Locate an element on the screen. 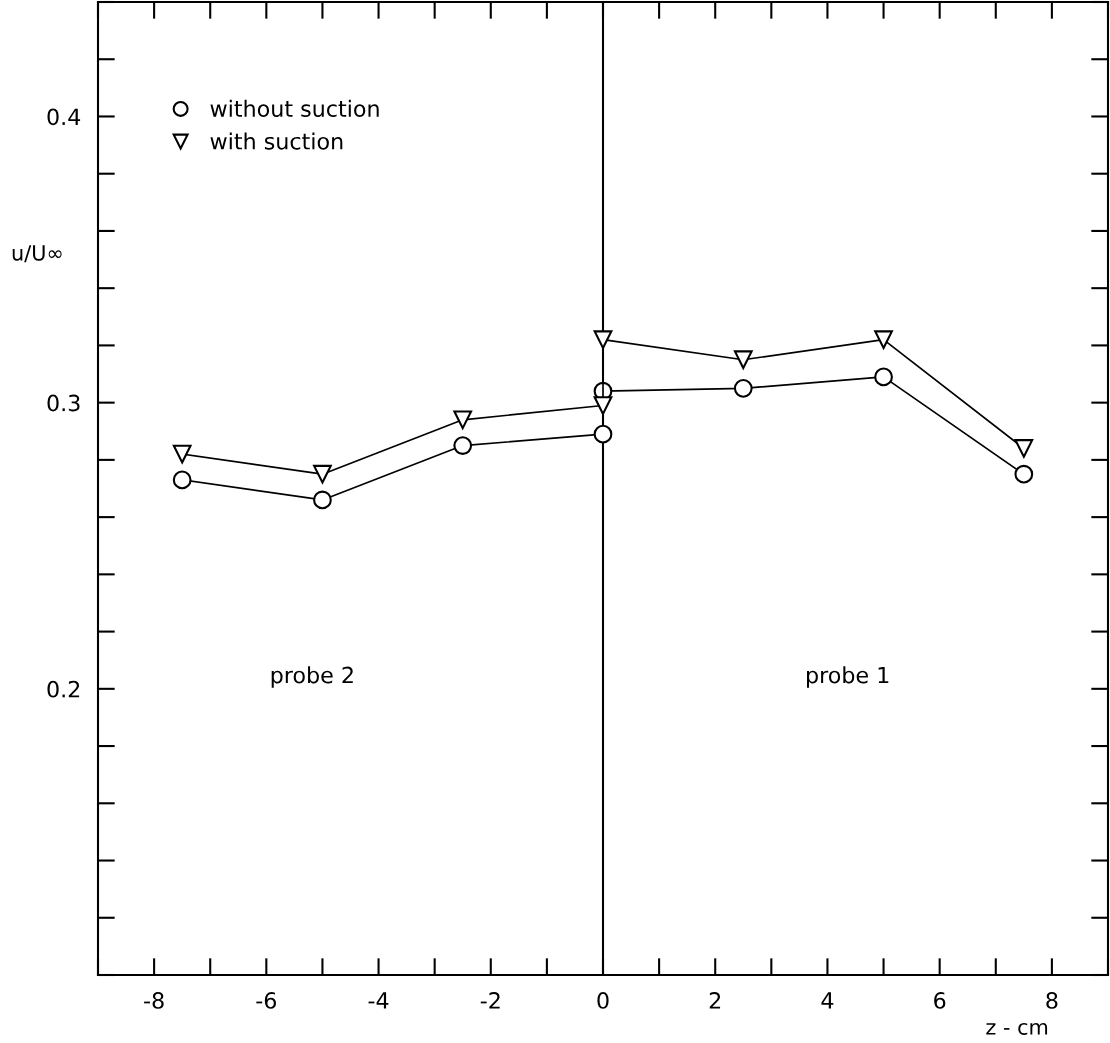  x-tick-label: 2 is located at coordinates (715, 1000).